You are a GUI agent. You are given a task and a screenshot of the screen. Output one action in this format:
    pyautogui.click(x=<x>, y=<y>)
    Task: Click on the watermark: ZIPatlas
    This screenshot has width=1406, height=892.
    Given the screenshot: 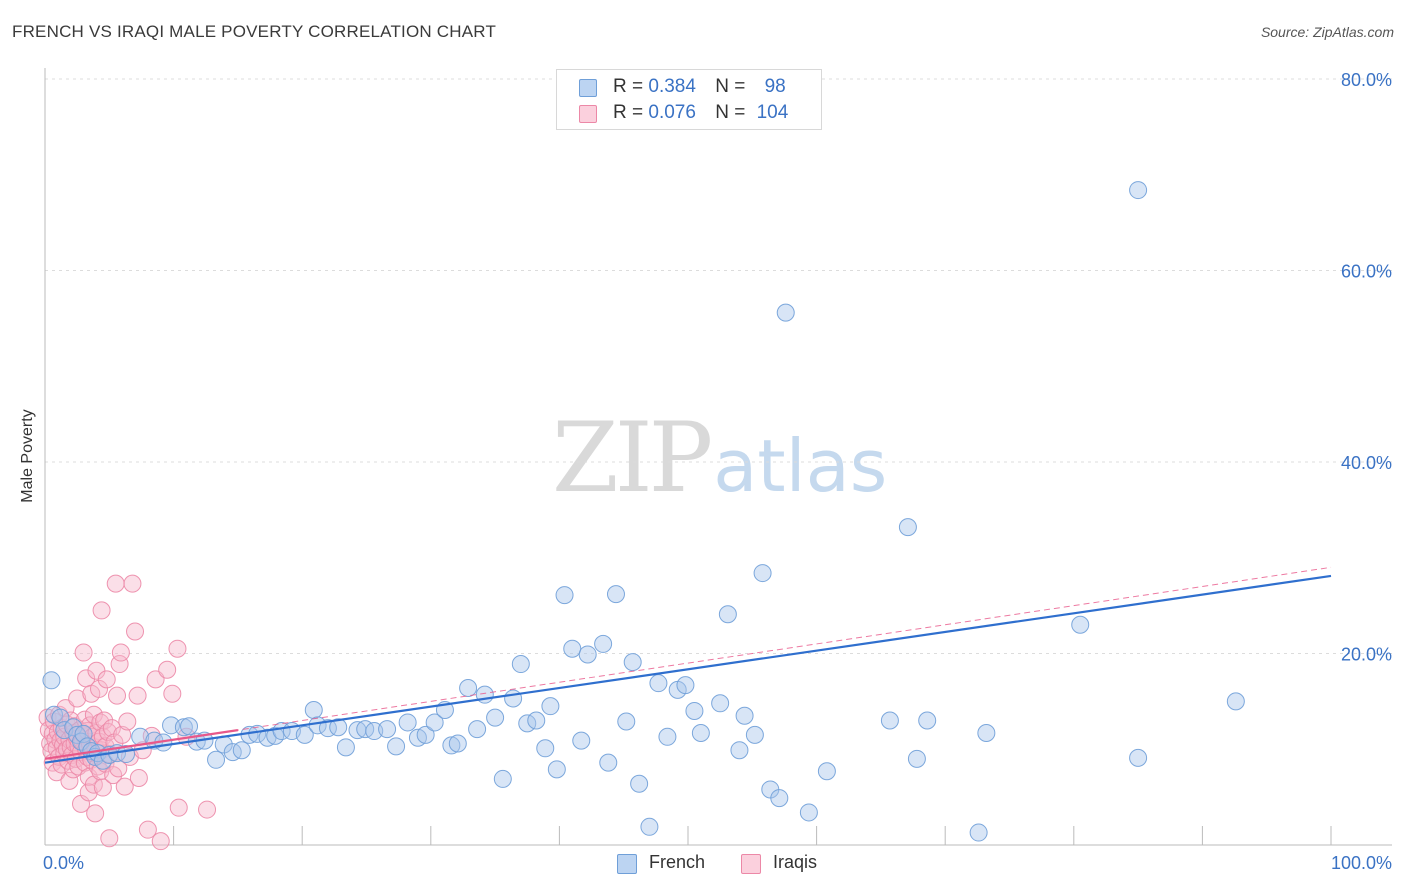 What is the action you would take?
    pyautogui.click(x=719, y=458)
    